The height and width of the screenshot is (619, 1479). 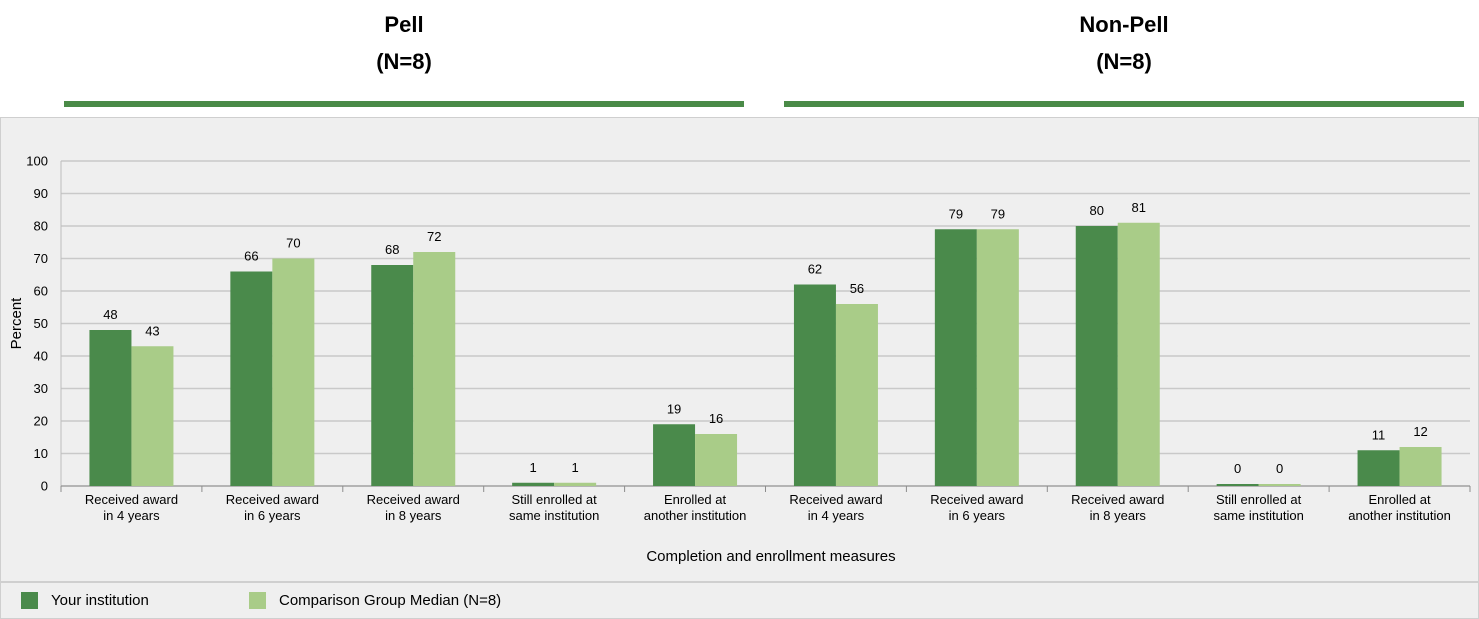 What do you see at coordinates (41, 226) in the screenshot?
I see `y-tick-label: 80` at bounding box center [41, 226].